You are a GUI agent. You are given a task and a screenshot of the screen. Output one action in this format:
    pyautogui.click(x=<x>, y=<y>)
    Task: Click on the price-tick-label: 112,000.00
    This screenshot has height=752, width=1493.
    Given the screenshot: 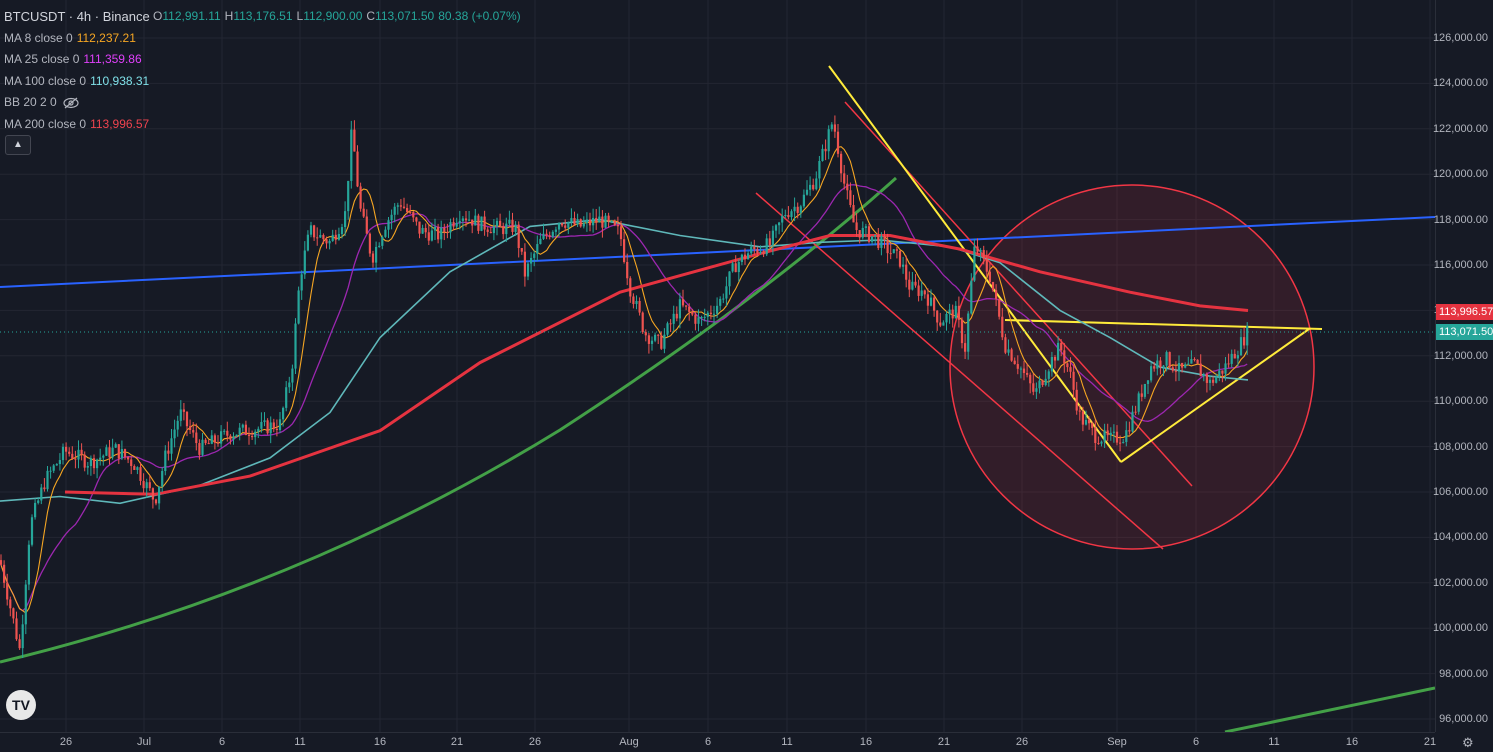 What is the action you would take?
    pyautogui.click(x=1460, y=355)
    